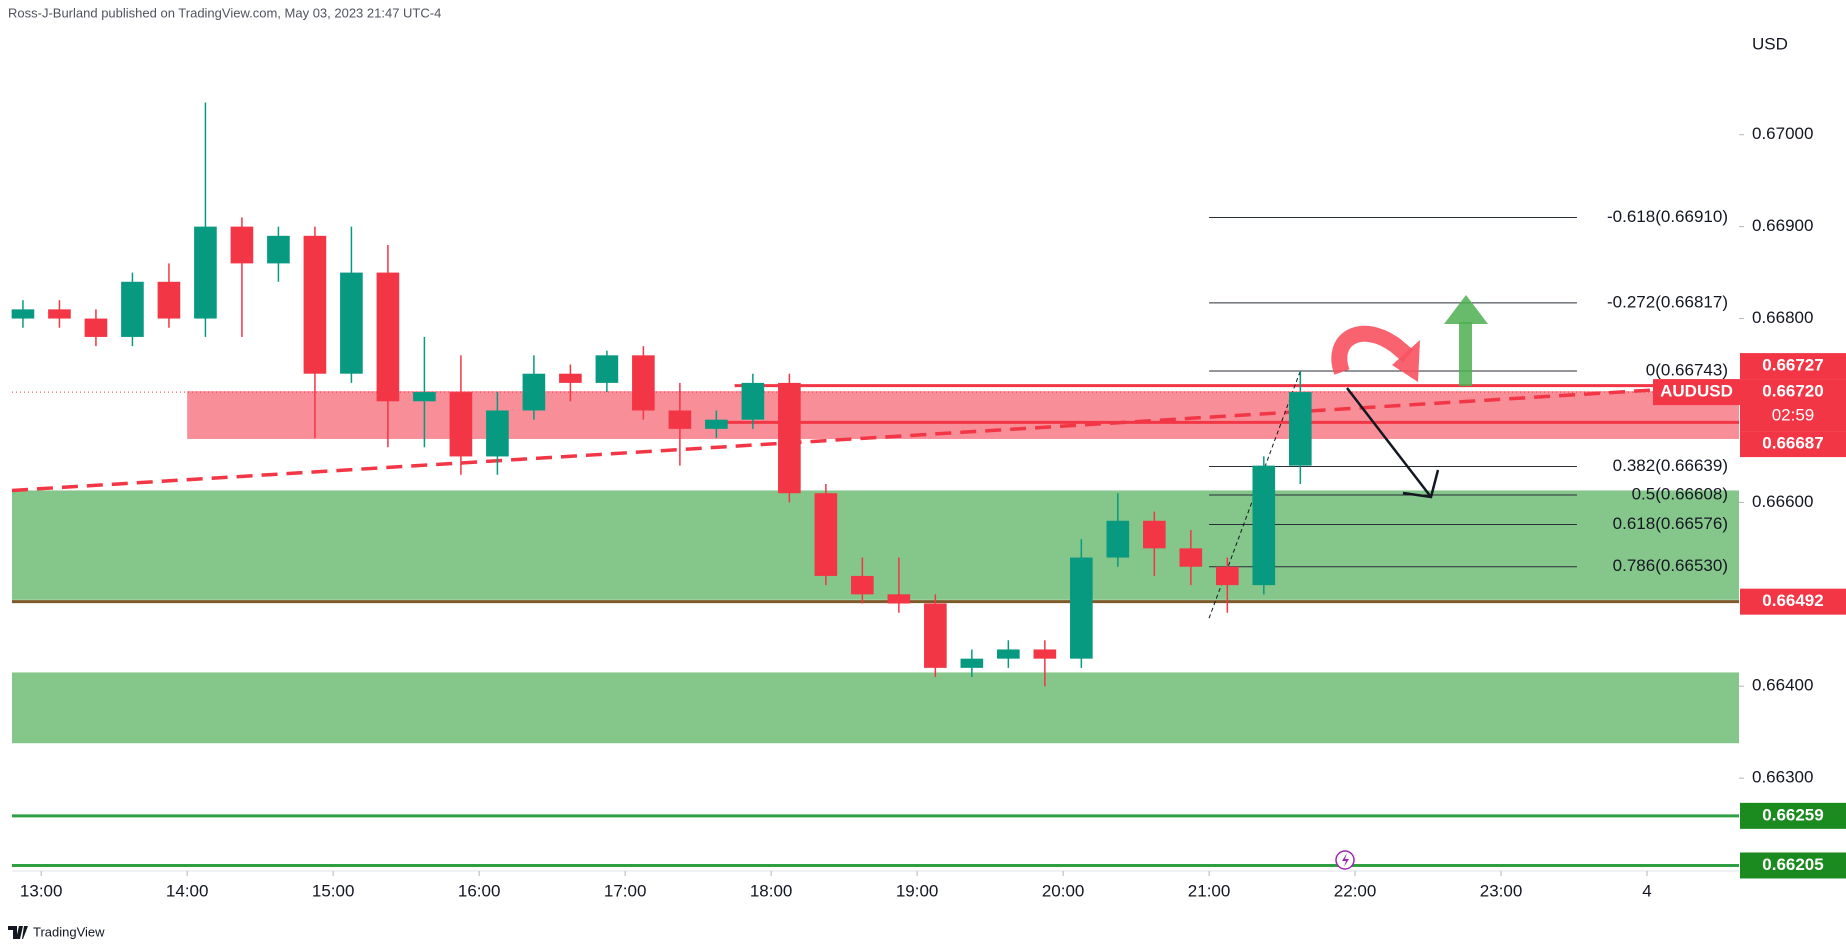 This screenshot has width=1846, height=951. What do you see at coordinates (1792, 391) in the screenshot?
I see `last-price-label: 0.66720` at bounding box center [1792, 391].